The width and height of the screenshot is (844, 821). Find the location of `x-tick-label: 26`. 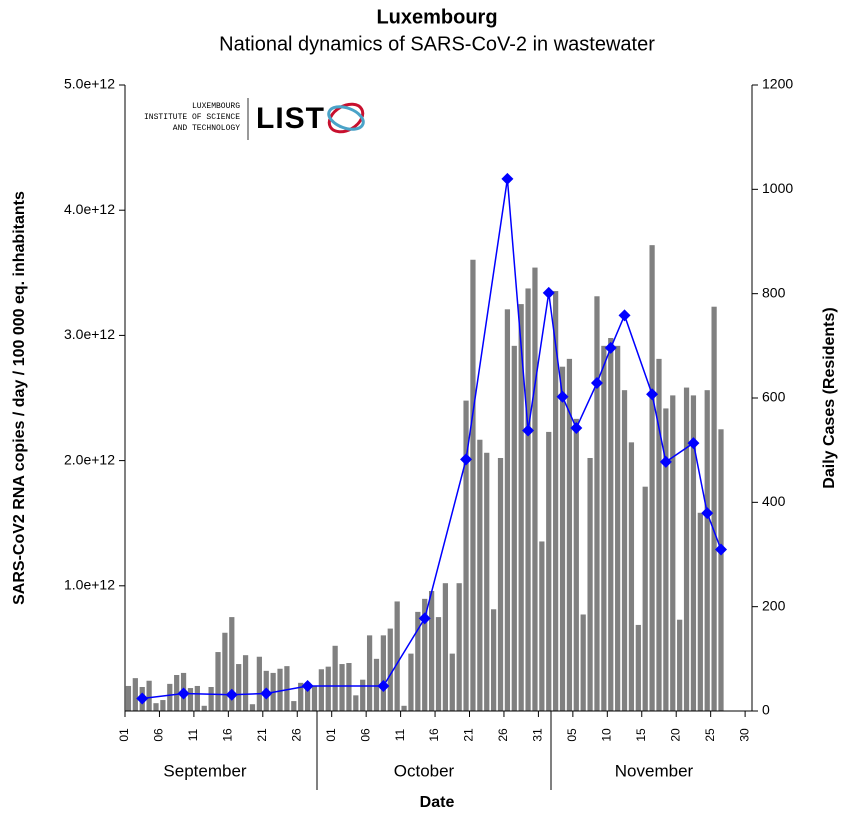

x-tick-label: 26 is located at coordinates (296, 735).